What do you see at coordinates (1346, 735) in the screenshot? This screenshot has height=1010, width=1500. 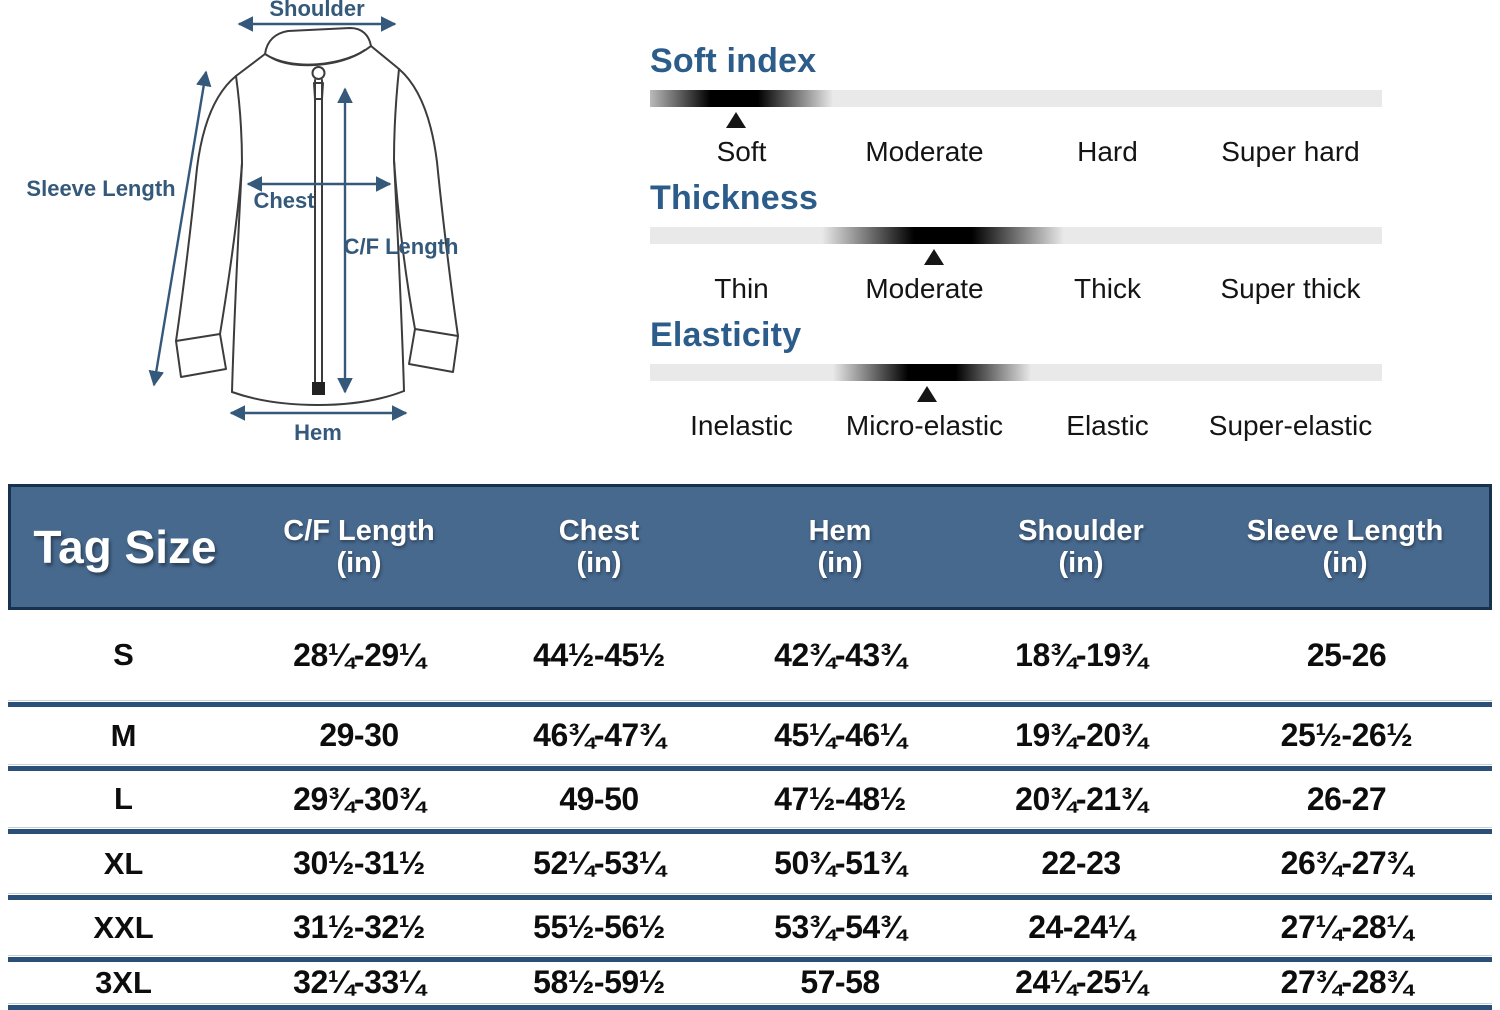 I see `sleeve-cell: 25½-26½` at bounding box center [1346, 735].